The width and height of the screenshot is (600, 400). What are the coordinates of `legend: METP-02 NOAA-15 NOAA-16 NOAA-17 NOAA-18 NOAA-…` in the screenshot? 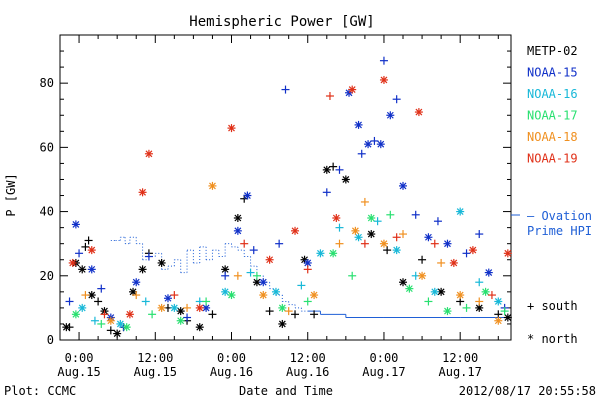 It's located at (552, 105).